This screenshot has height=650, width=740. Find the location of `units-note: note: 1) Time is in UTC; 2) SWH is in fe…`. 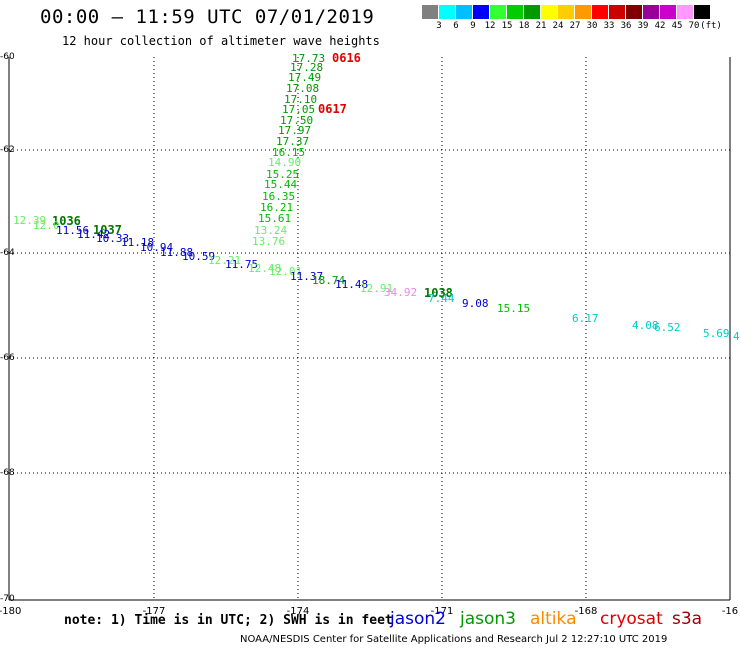

units-note: note: 1) Time is in UTC; 2) SWH is in fe… is located at coordinates (228, 620).